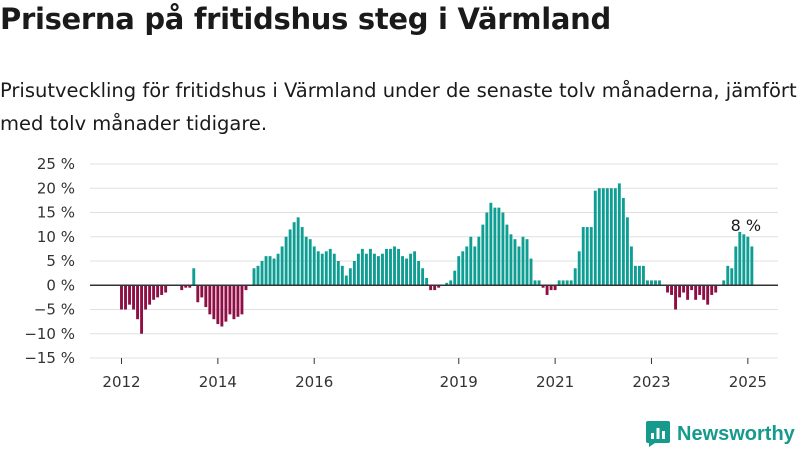 The width and height of the screenshot is (800, 450). I want to click on x-tick-label: 2014, so click(218, 382).